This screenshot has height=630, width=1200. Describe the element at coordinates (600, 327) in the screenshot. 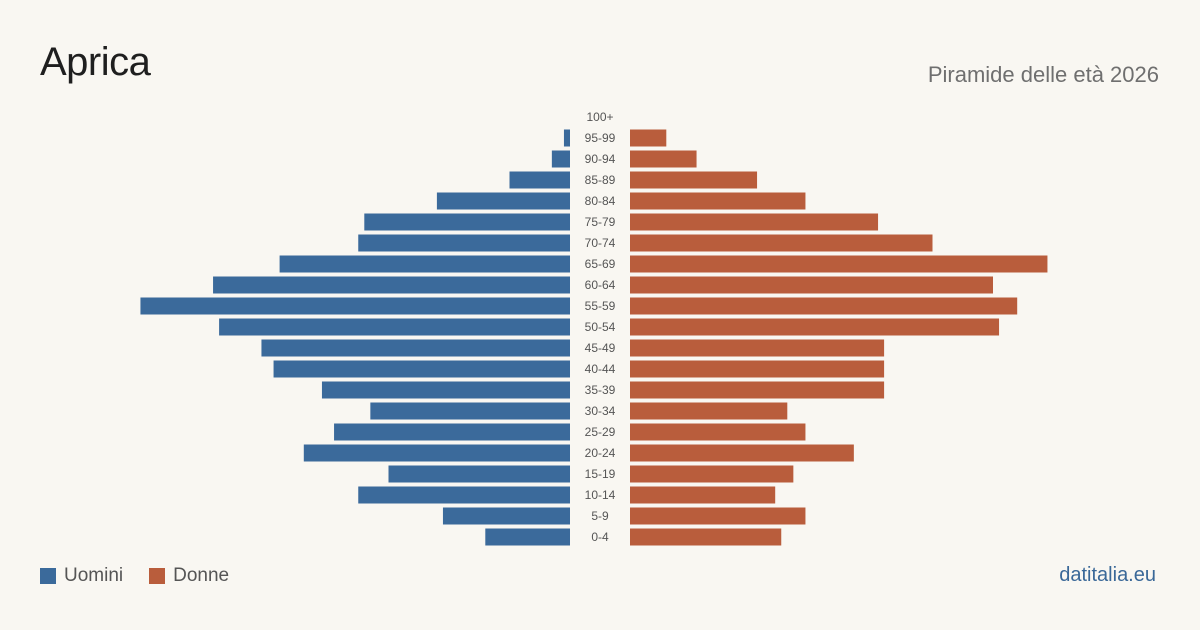

I see `age-label-50-54: 50-54` at that location.